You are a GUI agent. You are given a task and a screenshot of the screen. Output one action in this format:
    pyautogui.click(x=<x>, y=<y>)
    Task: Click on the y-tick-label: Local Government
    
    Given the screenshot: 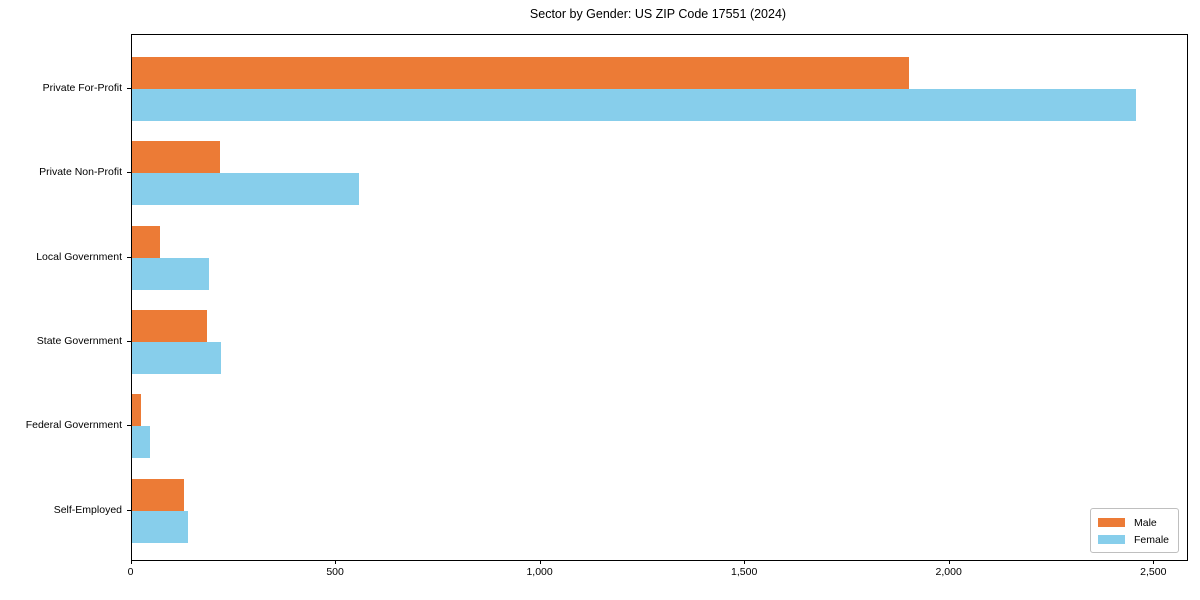 What is the action you would take?
    pyautogui.click(x=79, y=256)
    